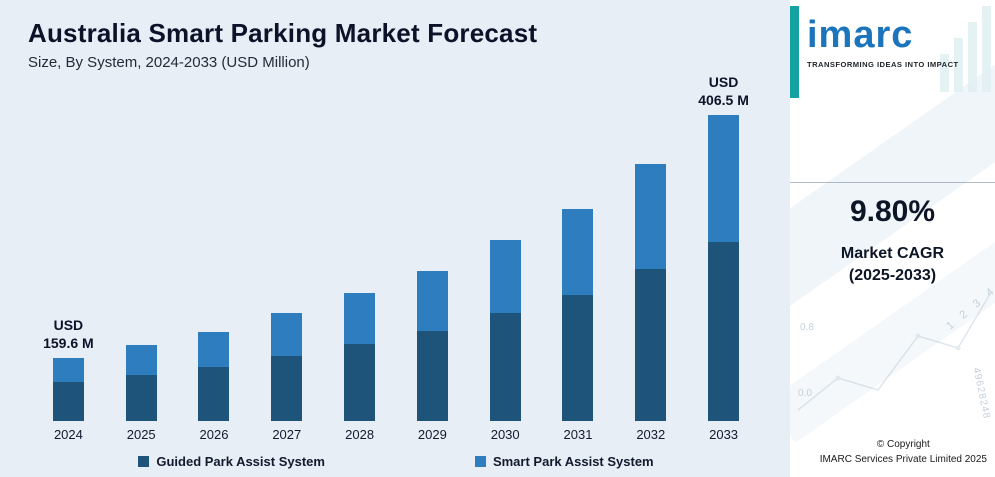 The height and width of the screenshot is (477, 995). I want to click on legend-item-guided-park-assist: Guided Park Assist System, so click(231, 461).